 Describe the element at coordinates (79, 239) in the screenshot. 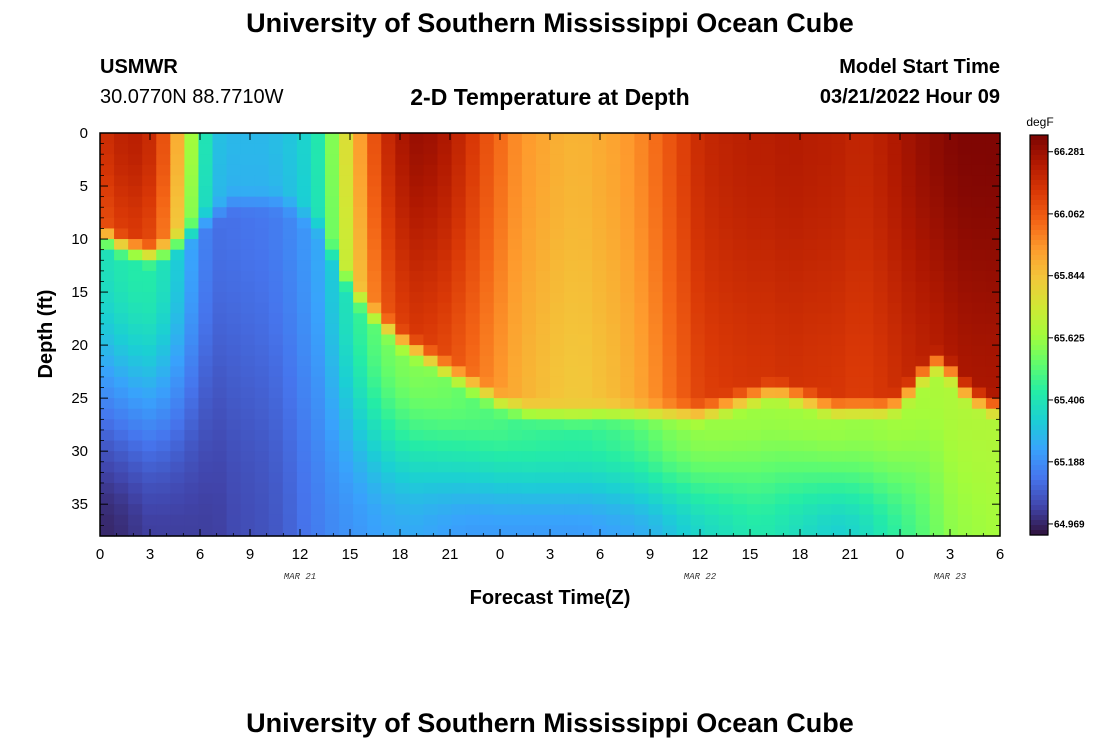

I see `y-tick-label: 10` at that location.